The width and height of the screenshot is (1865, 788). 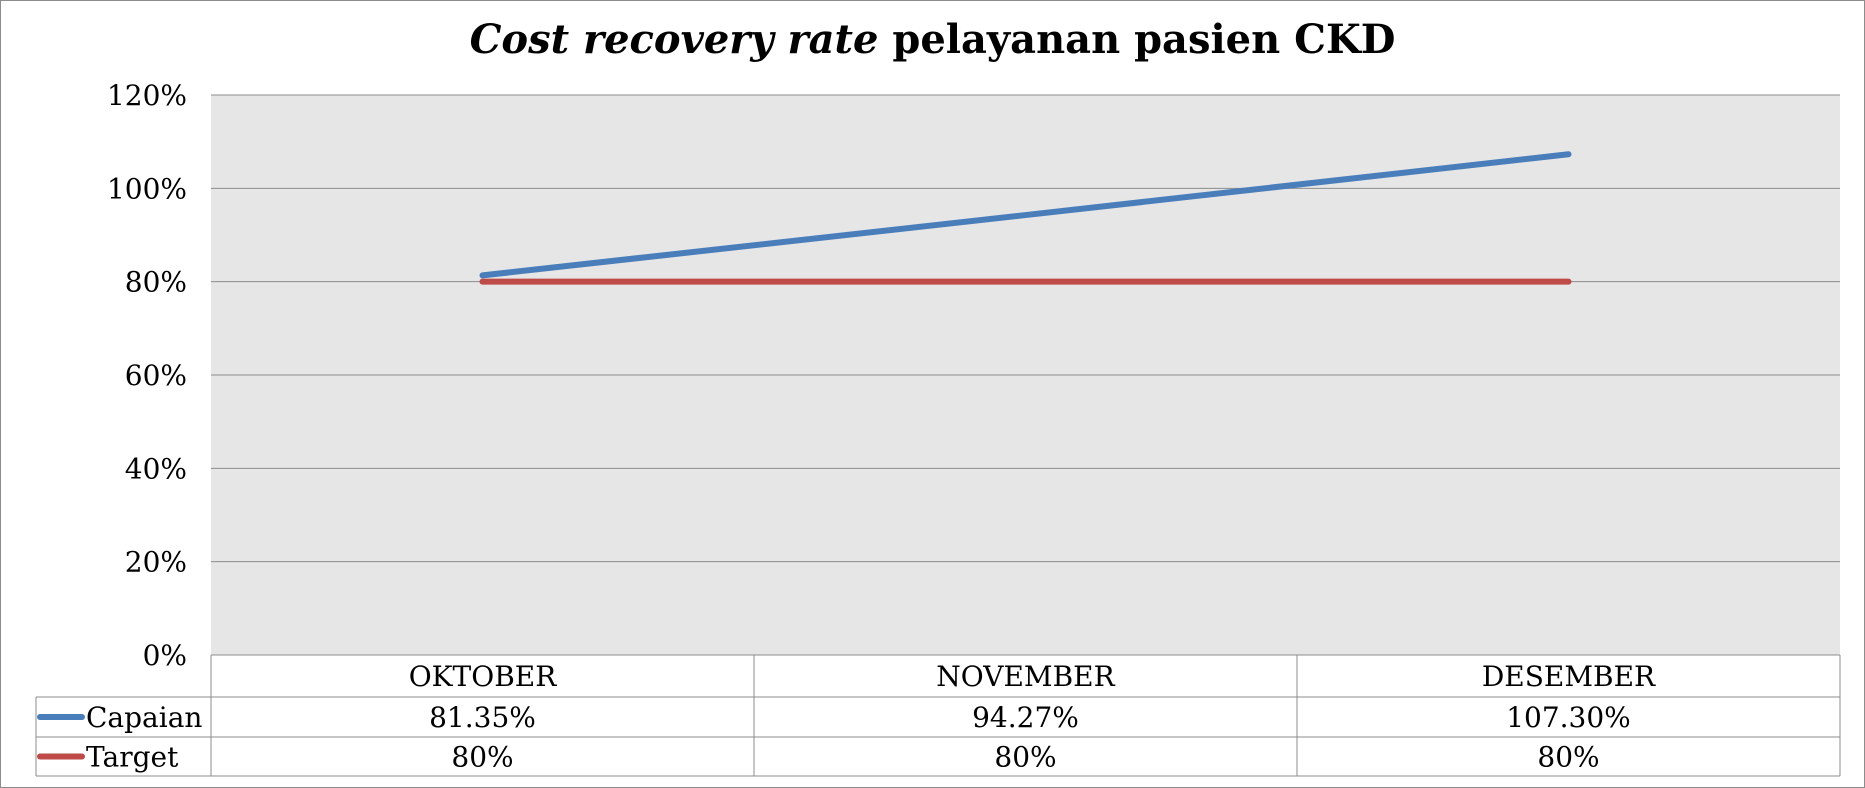 I want to click on y-tick-label: 60%, so click(x=156, y=375).